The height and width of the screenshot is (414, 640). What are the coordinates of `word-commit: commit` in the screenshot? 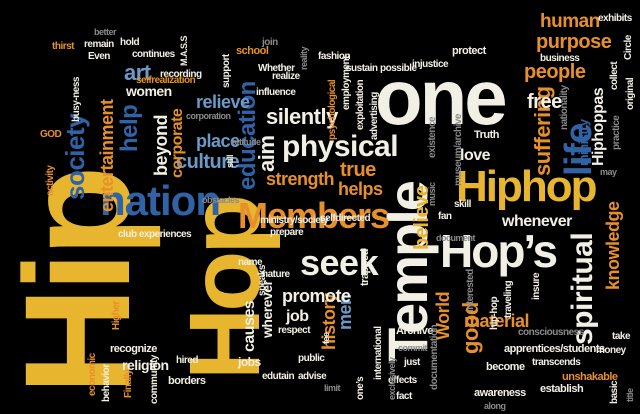 It's located at (413, 348).